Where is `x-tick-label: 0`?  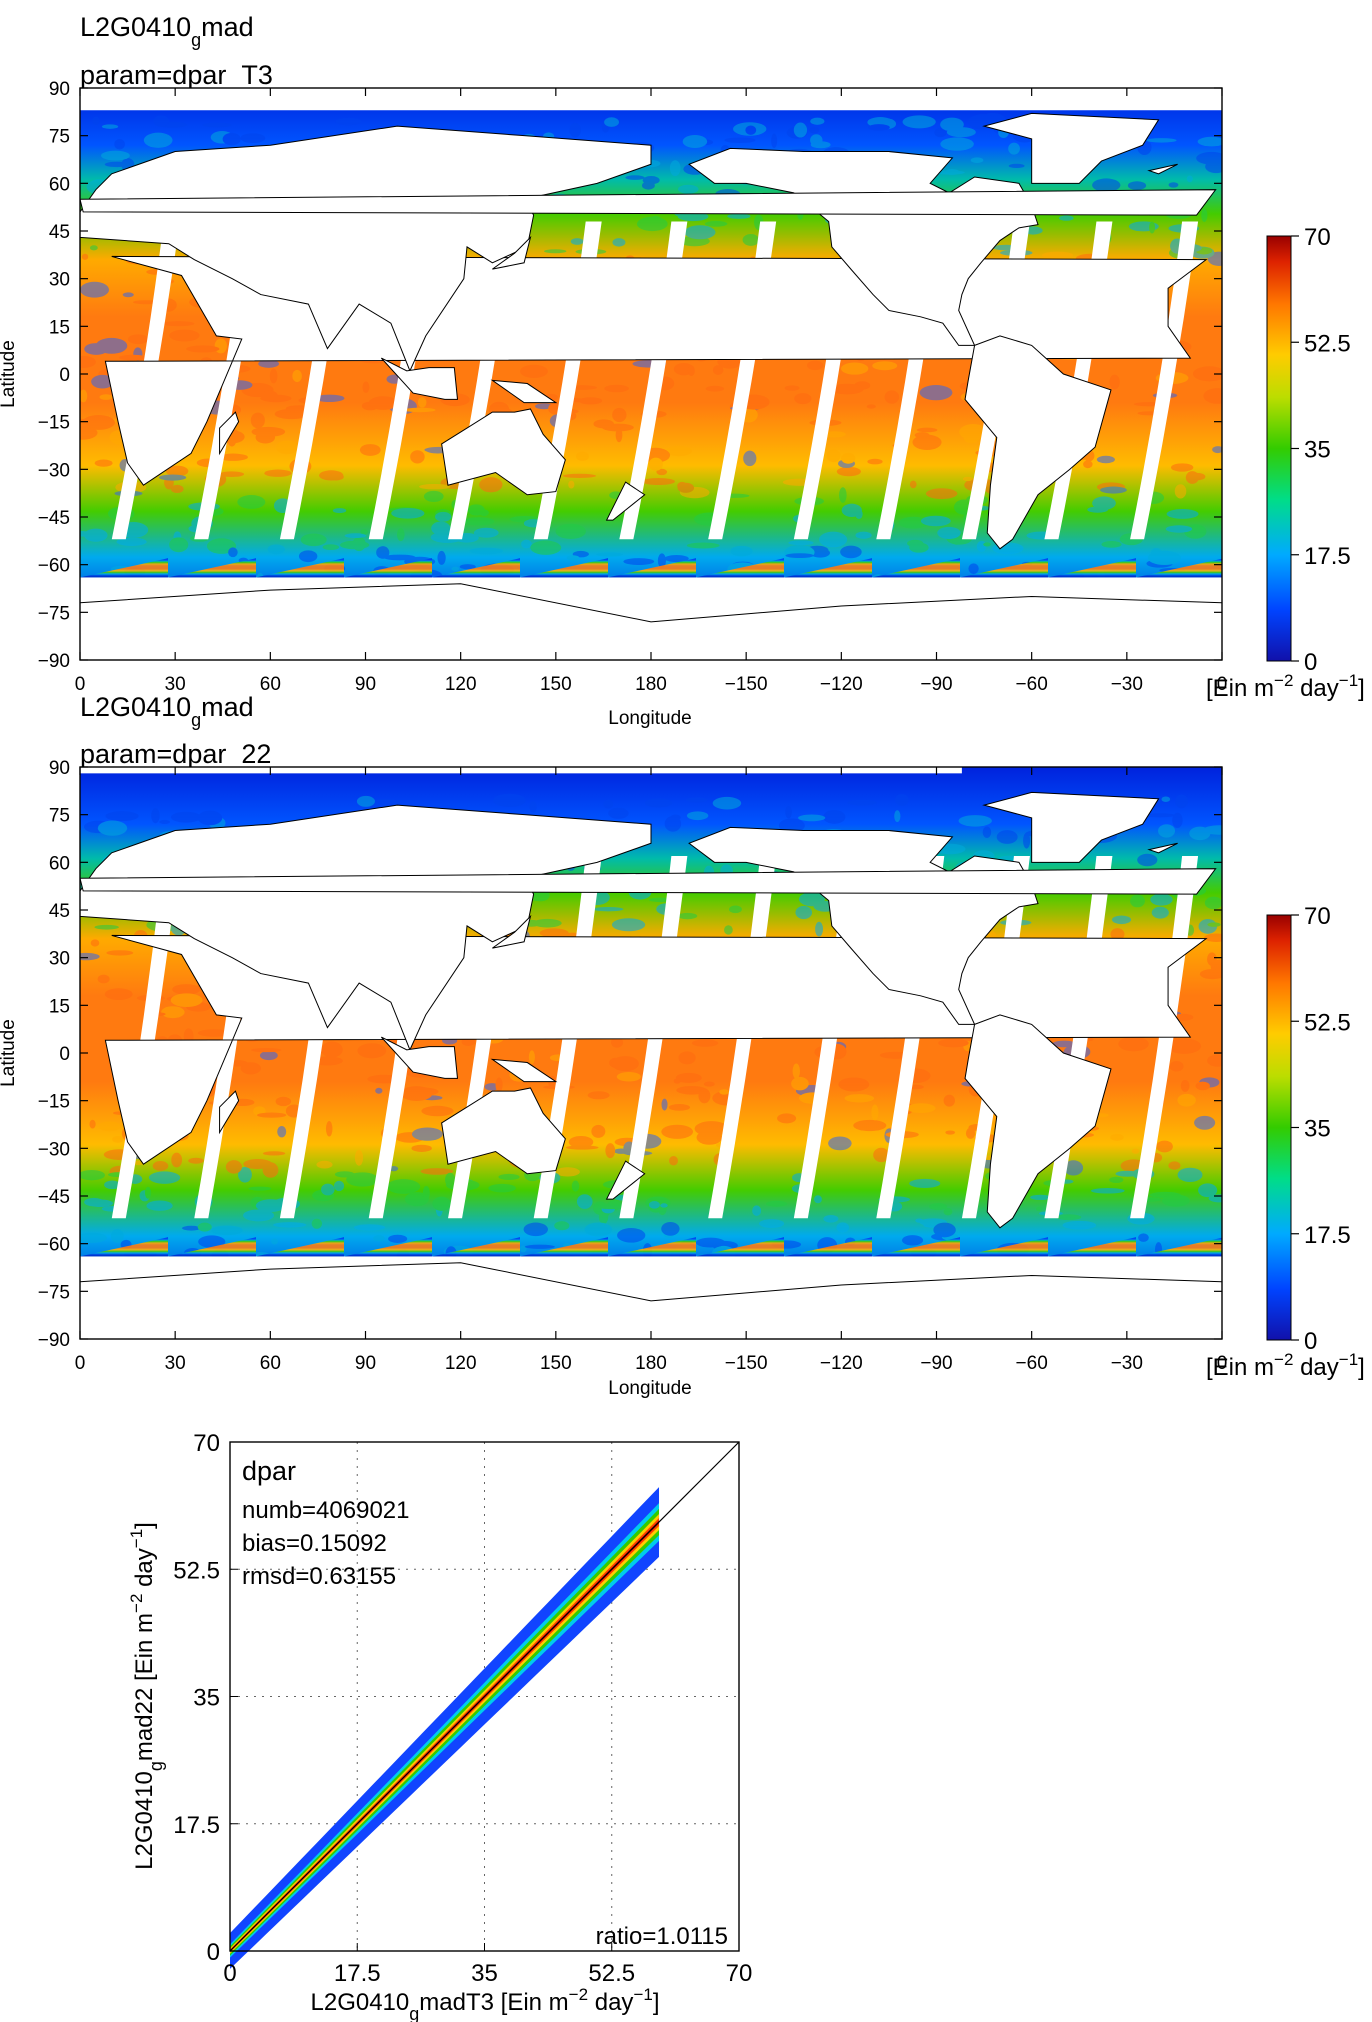
x-tick-label: 0 is located at coordinates (229, 1973).